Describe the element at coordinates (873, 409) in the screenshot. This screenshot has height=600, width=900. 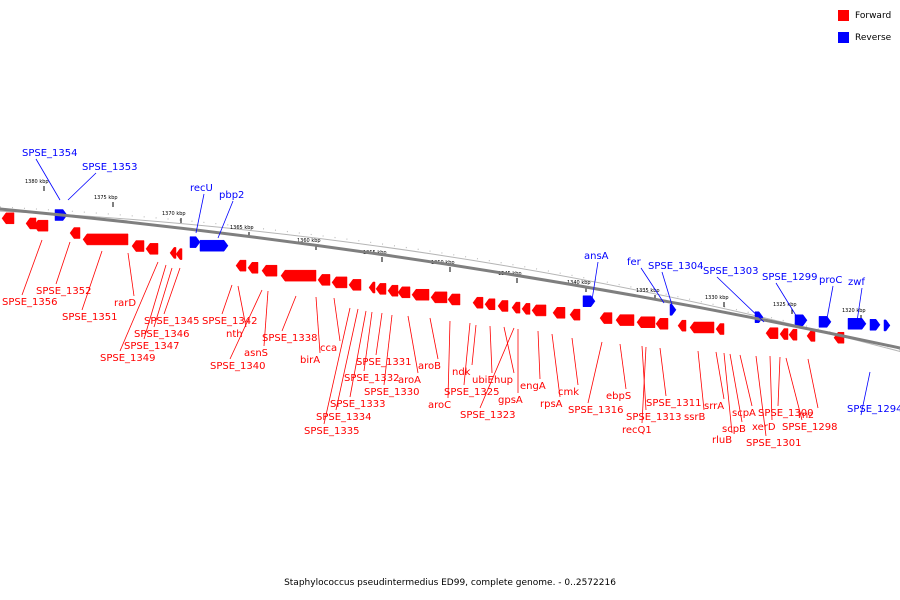
I see `gene-label-reverse: SPSE_1294` at that location.